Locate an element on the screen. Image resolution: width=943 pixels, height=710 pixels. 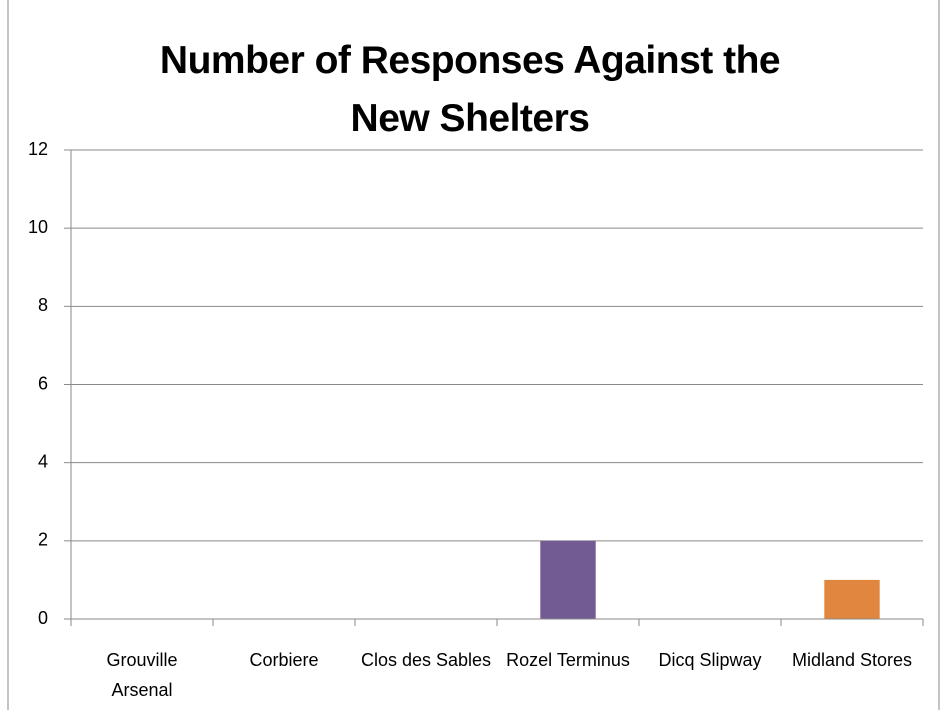
y-tick-label: 8 is located at coordinates (43, 305).